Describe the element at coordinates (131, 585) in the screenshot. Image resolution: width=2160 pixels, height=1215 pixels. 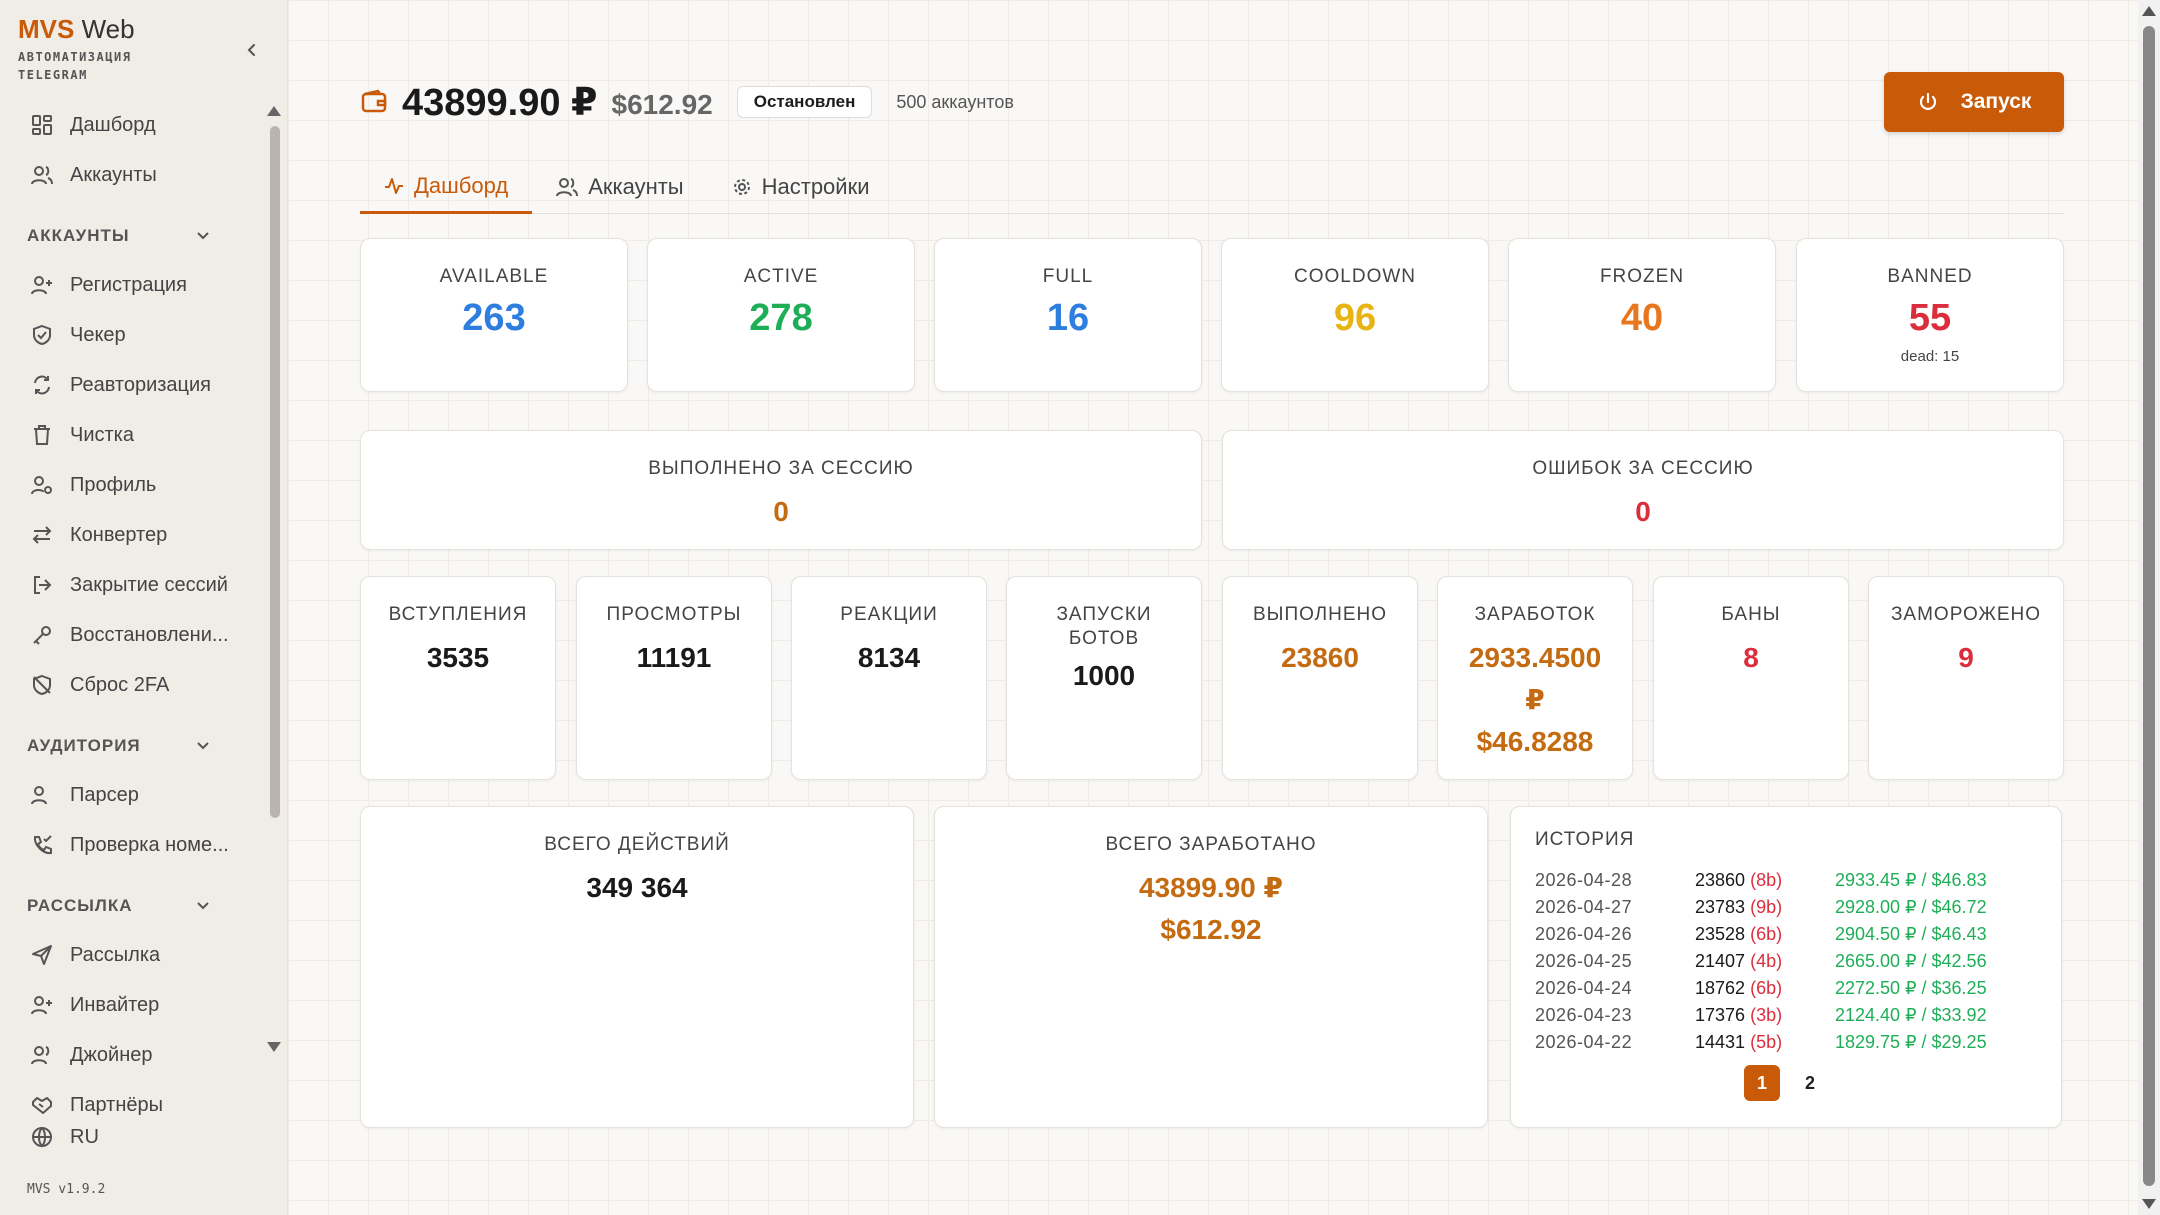
I see `sidebar-item-close-sessions: Закрытие сессий` at that location.